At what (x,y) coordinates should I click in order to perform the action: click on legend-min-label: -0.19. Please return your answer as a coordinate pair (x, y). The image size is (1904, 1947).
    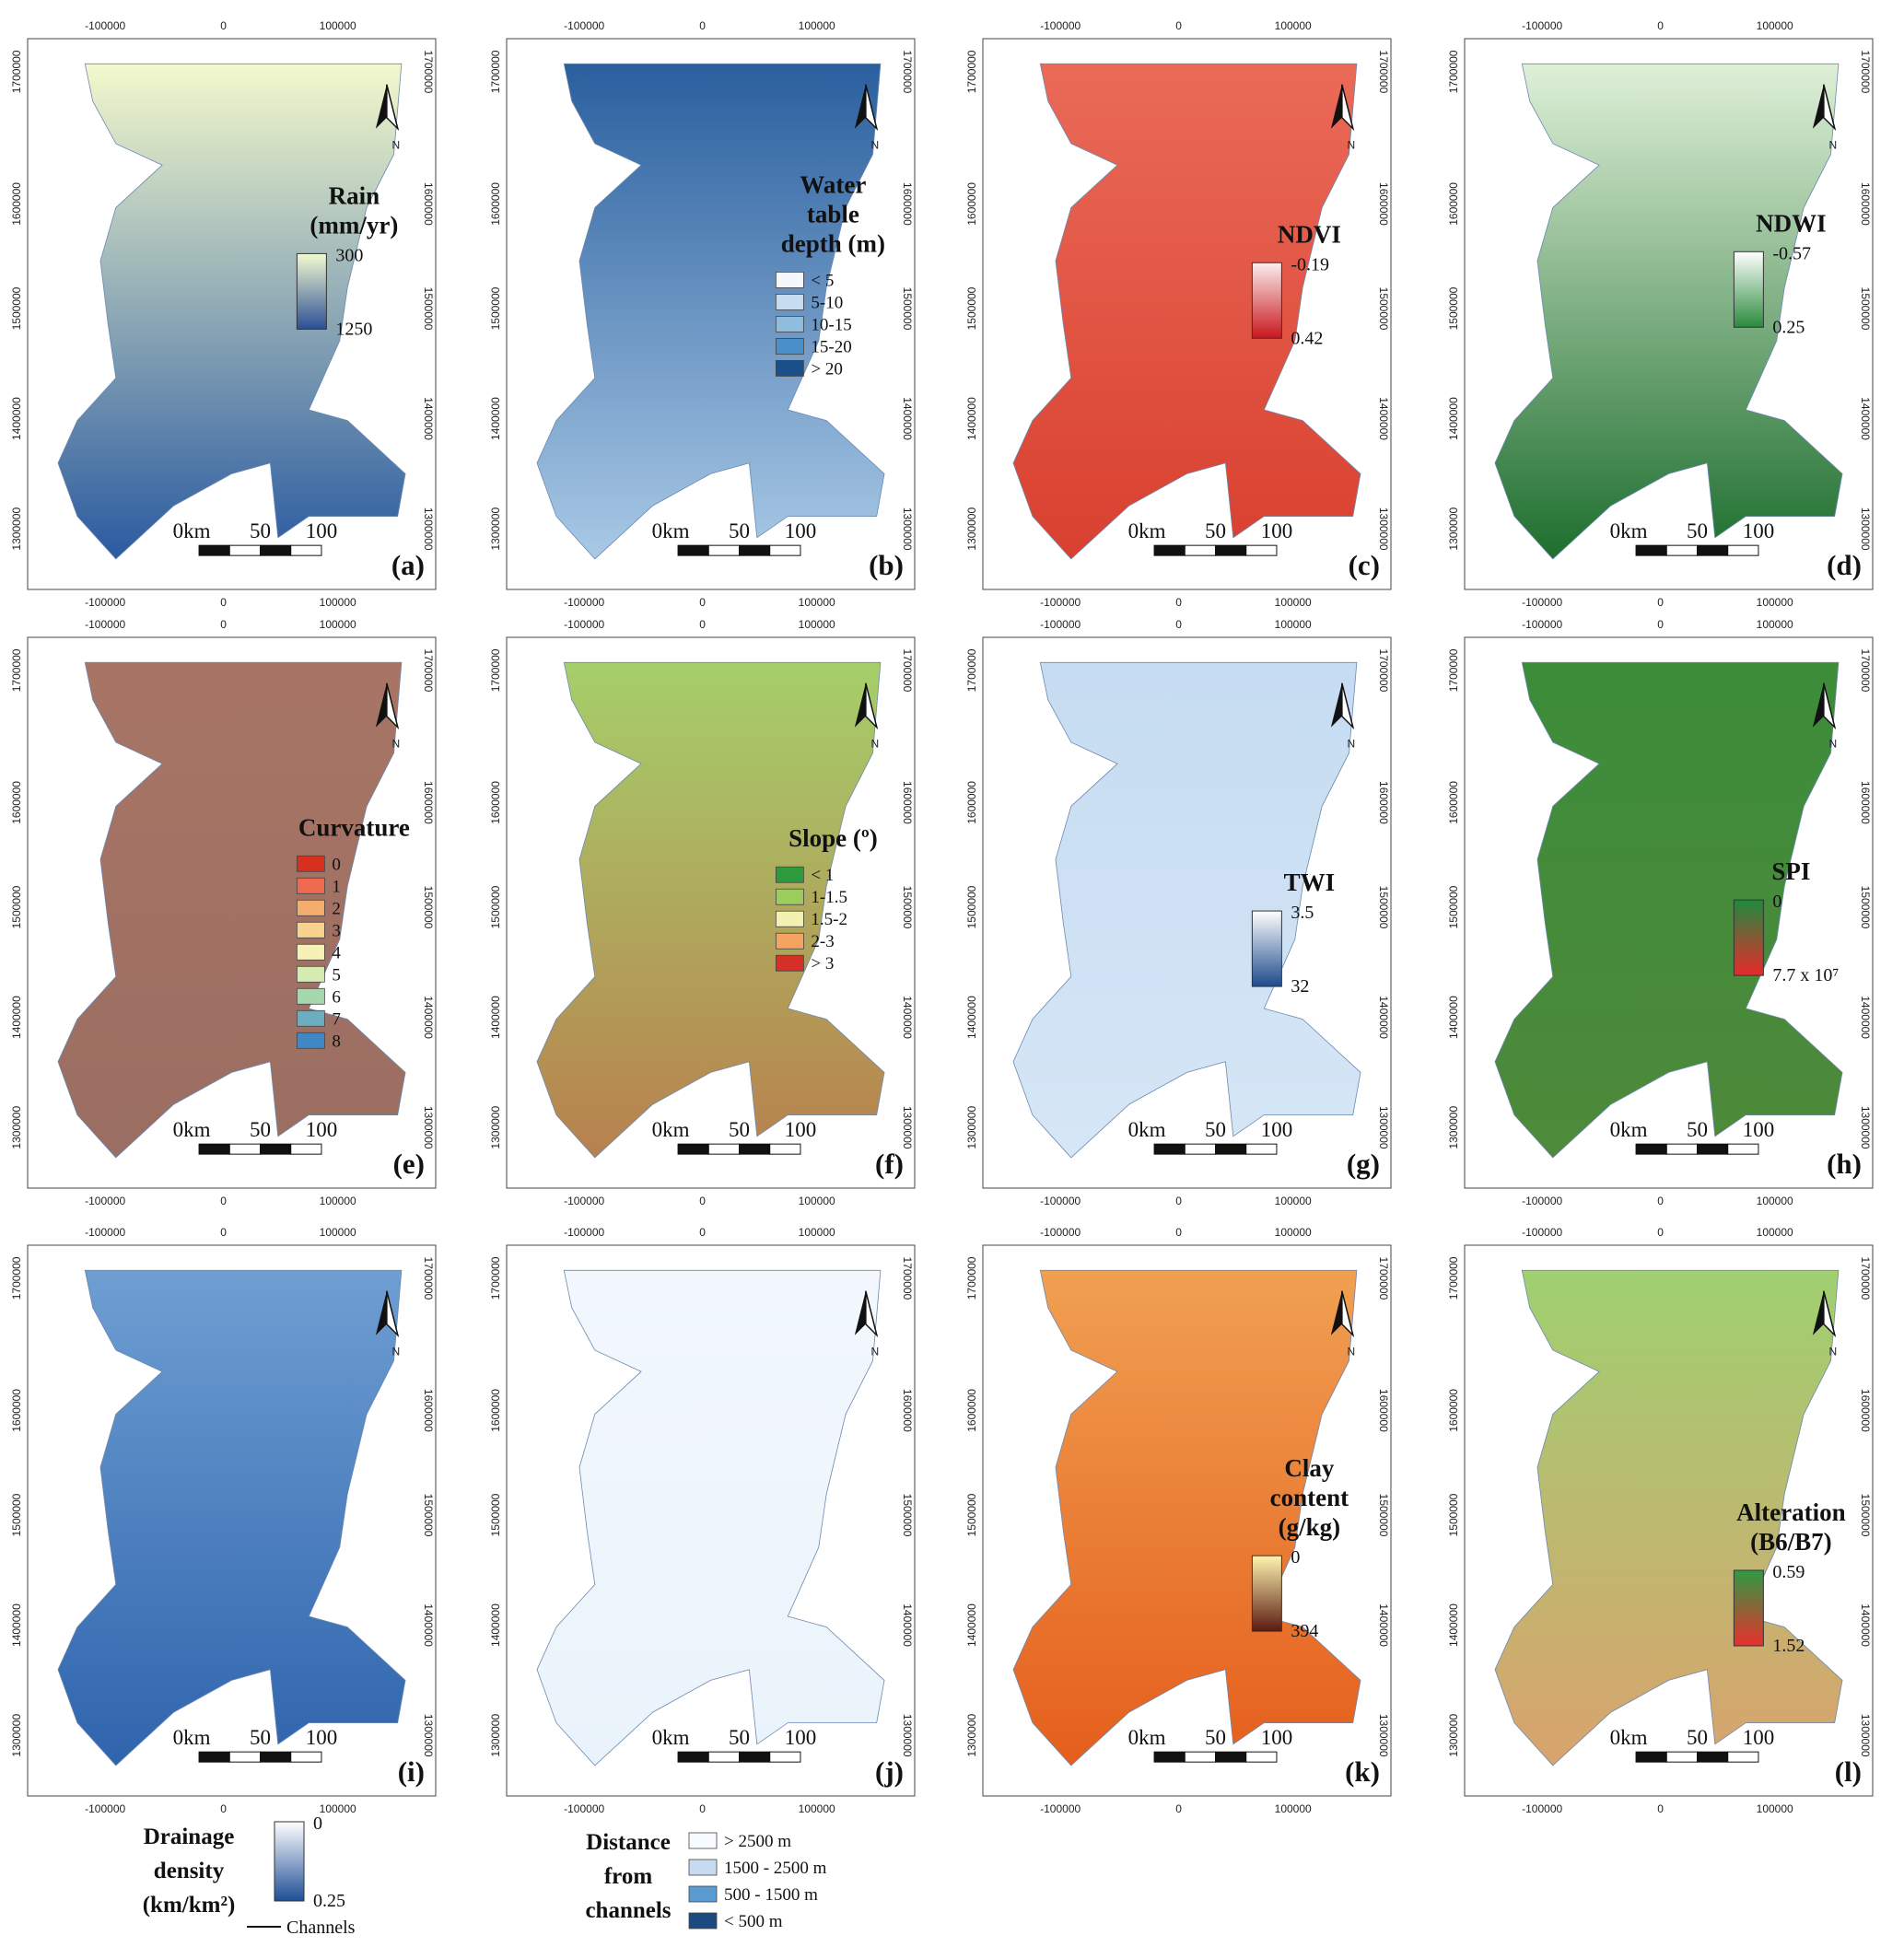
    Looking at the image, I should click on (1310, 264).